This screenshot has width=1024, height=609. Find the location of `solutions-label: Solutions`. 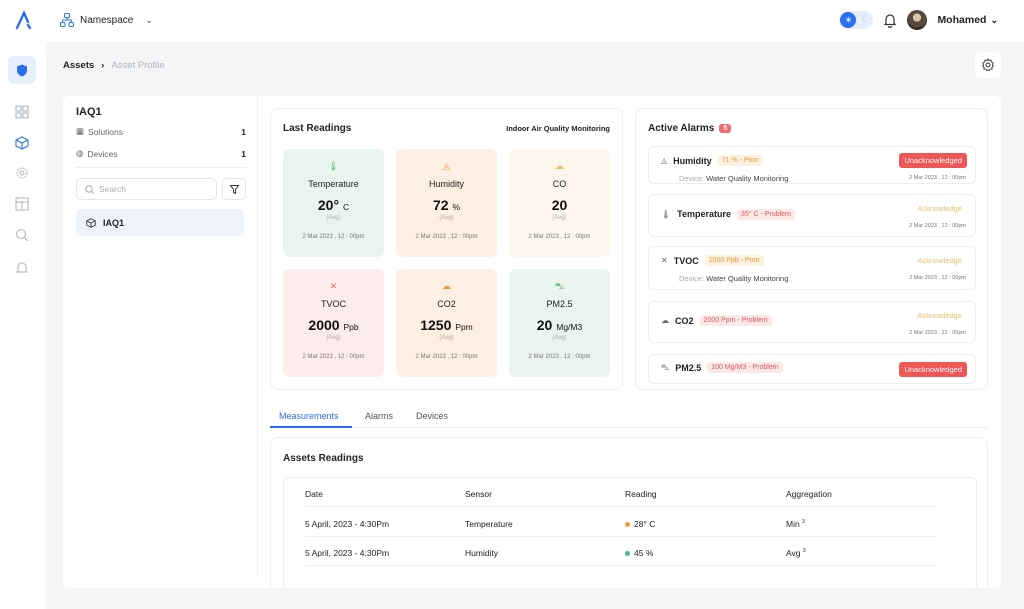

solutions-label: Solutions is located at coordinates (105, 131).